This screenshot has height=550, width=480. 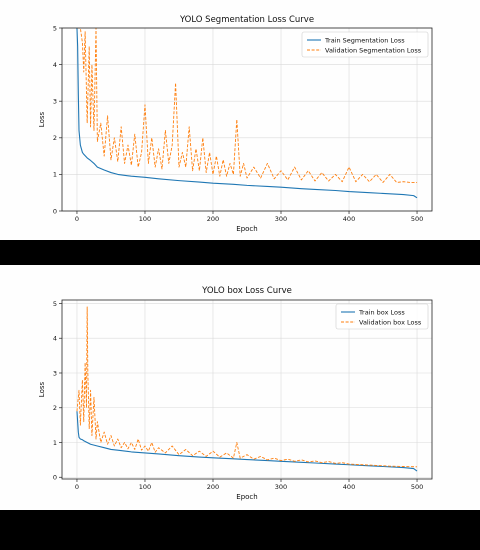 I want to click on train-loss-line, so click(x=247, y=441).